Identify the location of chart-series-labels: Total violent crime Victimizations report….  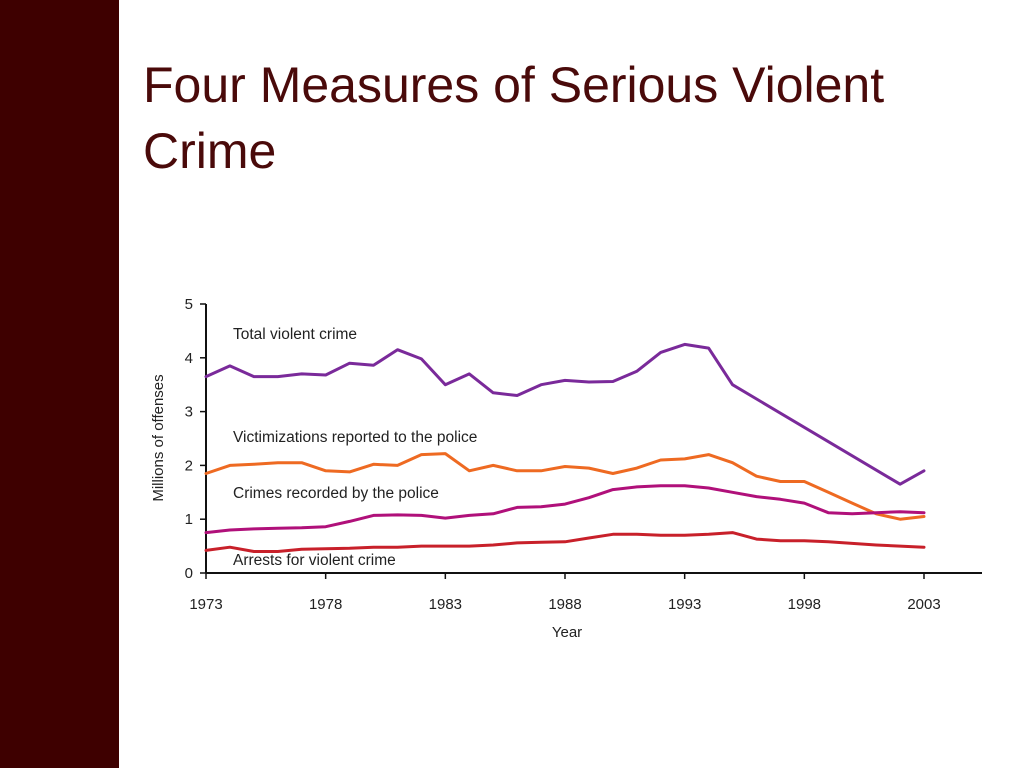
(355, 447).